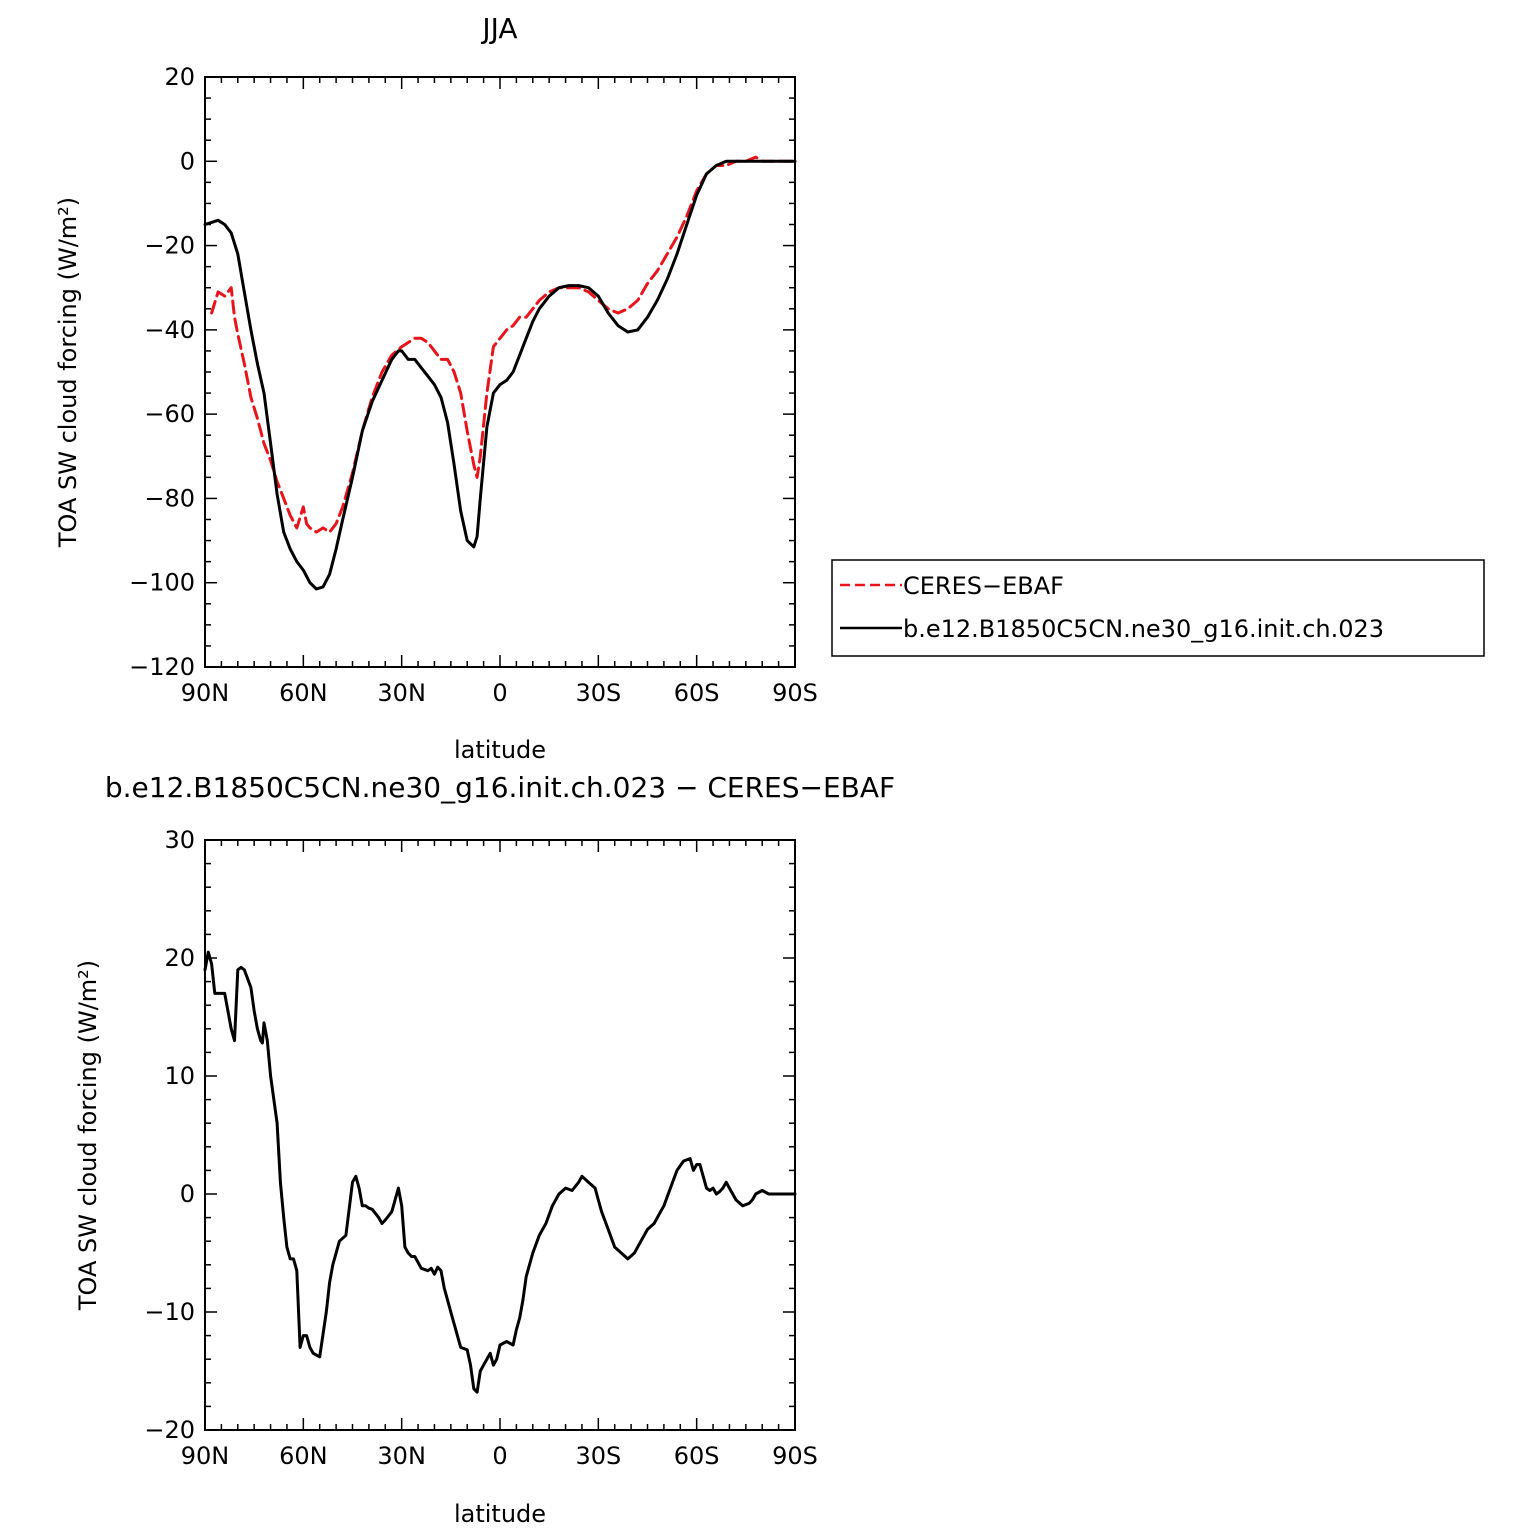 The height and width of the screenshot is (1536, 1536). I want to click on bottom-x-tick-label: 90N, so click(205, 1456).